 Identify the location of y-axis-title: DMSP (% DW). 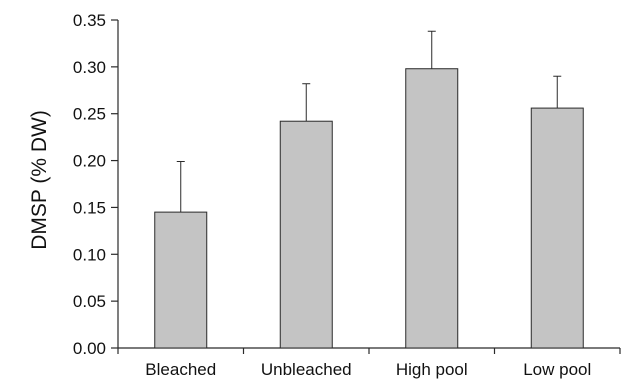
(39, 180).